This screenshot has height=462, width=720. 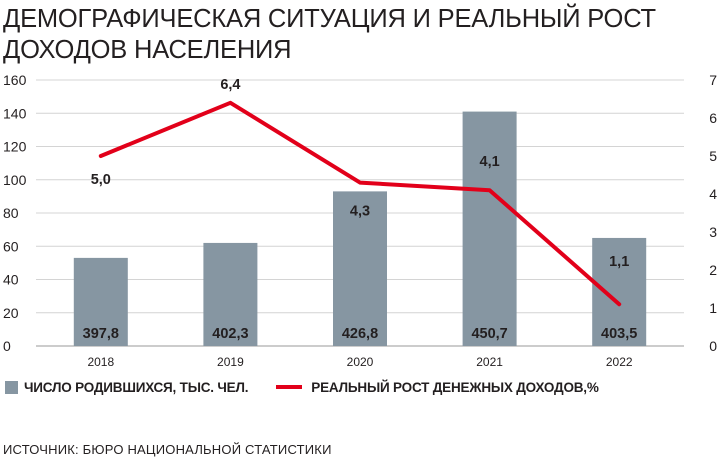 I want to click on x-tick-2021: 2021, so click(x=489, y=362).